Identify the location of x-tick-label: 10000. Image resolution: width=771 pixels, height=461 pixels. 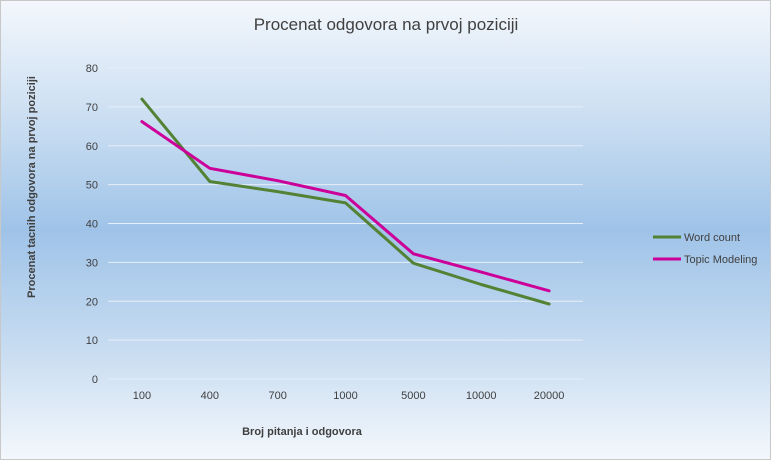
(481, 396).